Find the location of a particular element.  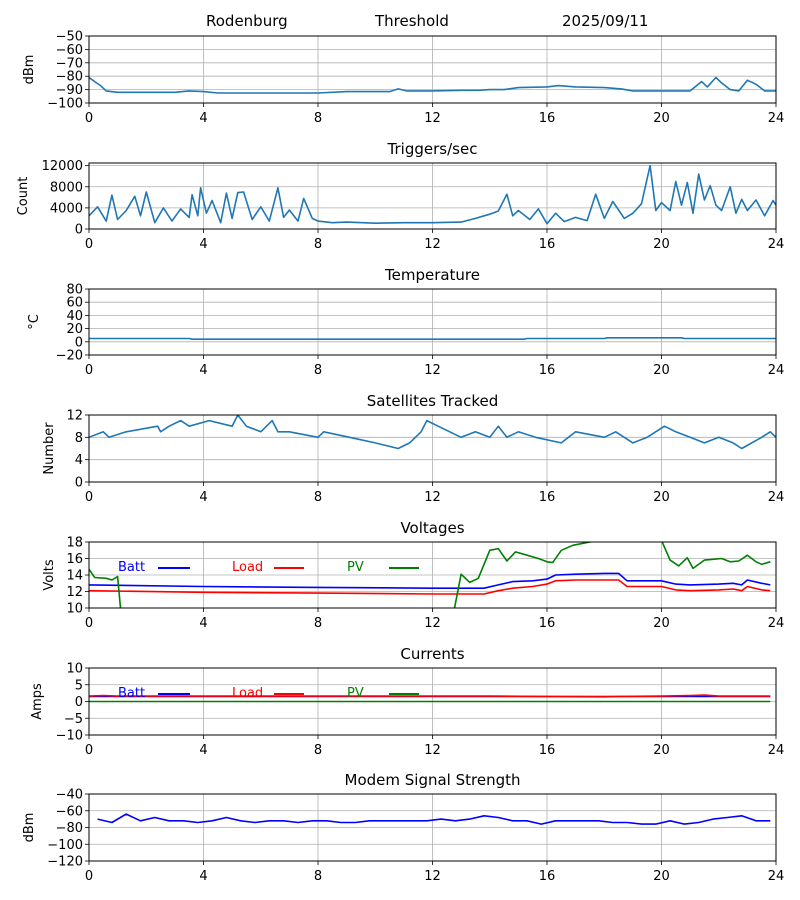

series-line-pv is located at coordinates (430, 575).